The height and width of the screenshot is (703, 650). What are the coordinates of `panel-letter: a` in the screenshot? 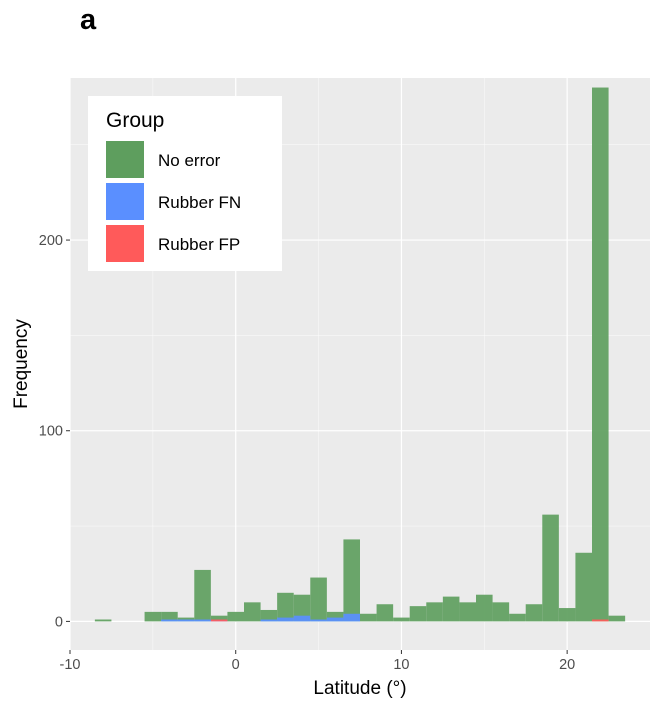 It's located at (88, 20).